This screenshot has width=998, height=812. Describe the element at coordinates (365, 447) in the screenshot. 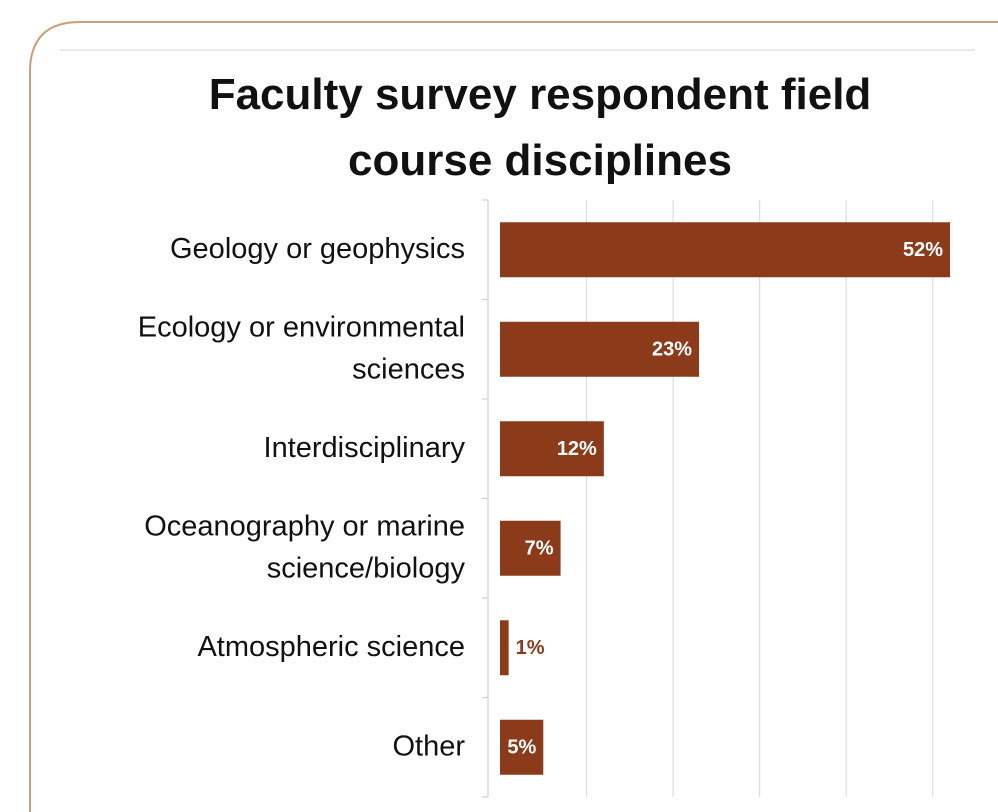

I see `y-tick-label: Interdisciplinary` at that location.